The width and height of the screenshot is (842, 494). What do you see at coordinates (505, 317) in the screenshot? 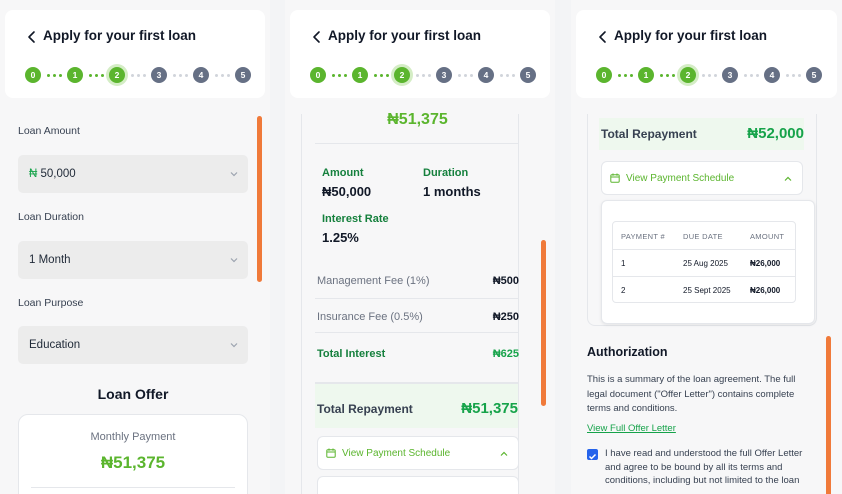
I see `insurance-fee-value: ₦250` at bounding box center [505, 317].